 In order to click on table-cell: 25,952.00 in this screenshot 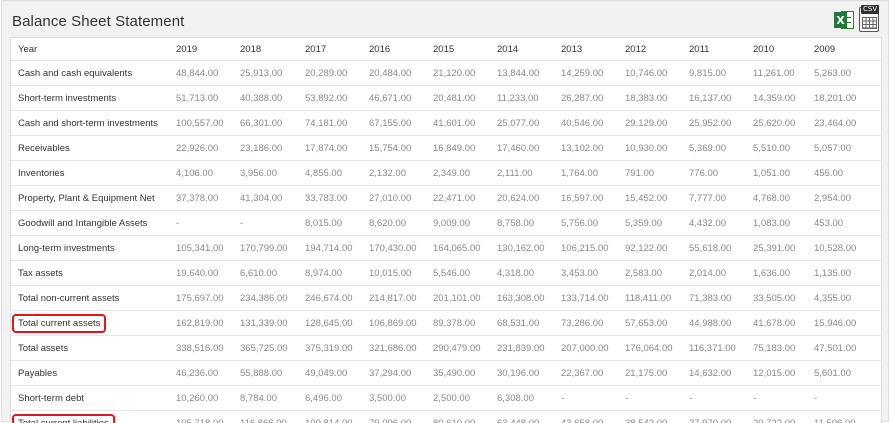, I will do `click(721, 123)`.